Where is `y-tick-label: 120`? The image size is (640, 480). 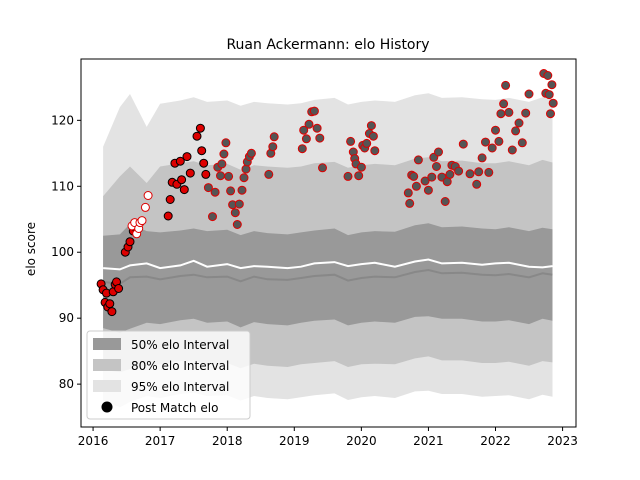 y-tick-label: 120 is located at coordinates (62, 120).